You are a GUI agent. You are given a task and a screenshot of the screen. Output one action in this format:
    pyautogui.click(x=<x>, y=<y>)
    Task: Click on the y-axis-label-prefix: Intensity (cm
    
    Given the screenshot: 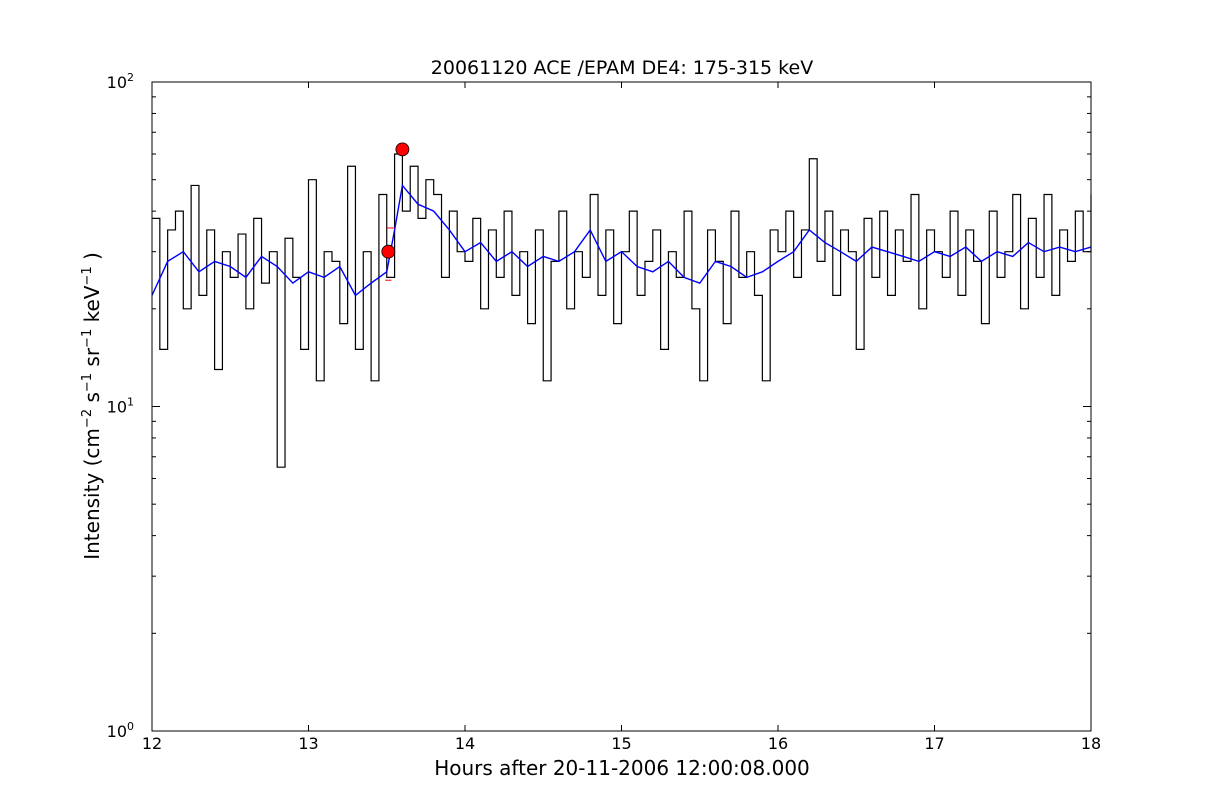 What is the action you would take?
    pyautogui.click(x=92, y=494)
    